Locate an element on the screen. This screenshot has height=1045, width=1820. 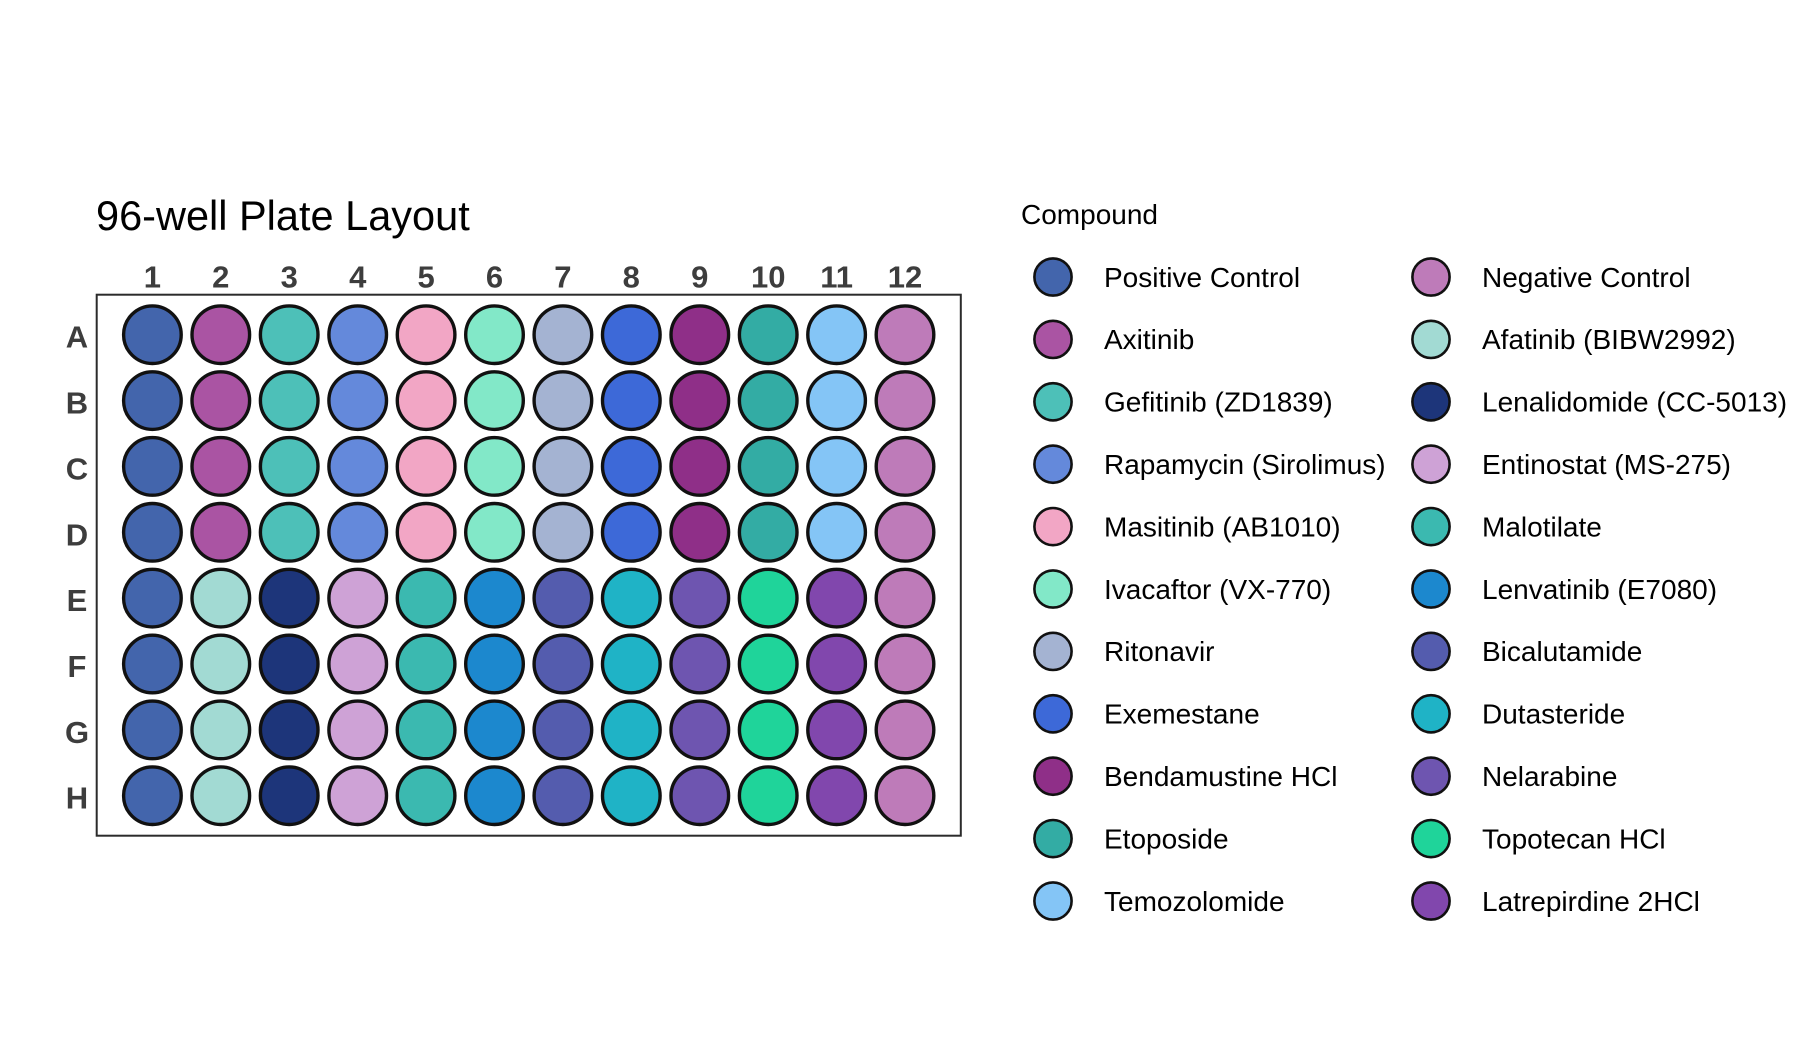
svg-text: Nelarabine is located at coordinates (1549, 776).